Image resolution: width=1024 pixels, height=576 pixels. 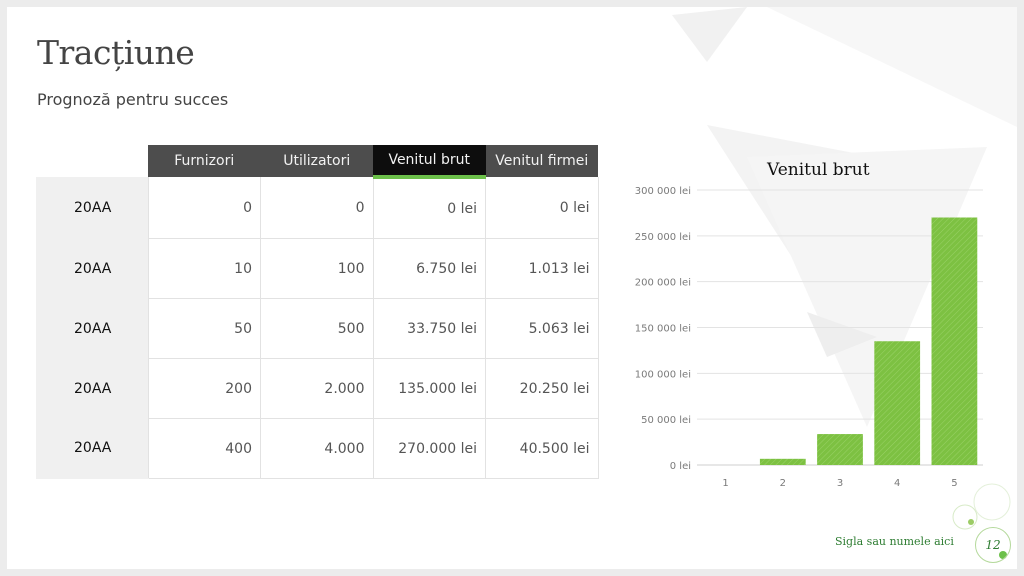 I want to click on page-number: 12, so click(x=993, y=545).